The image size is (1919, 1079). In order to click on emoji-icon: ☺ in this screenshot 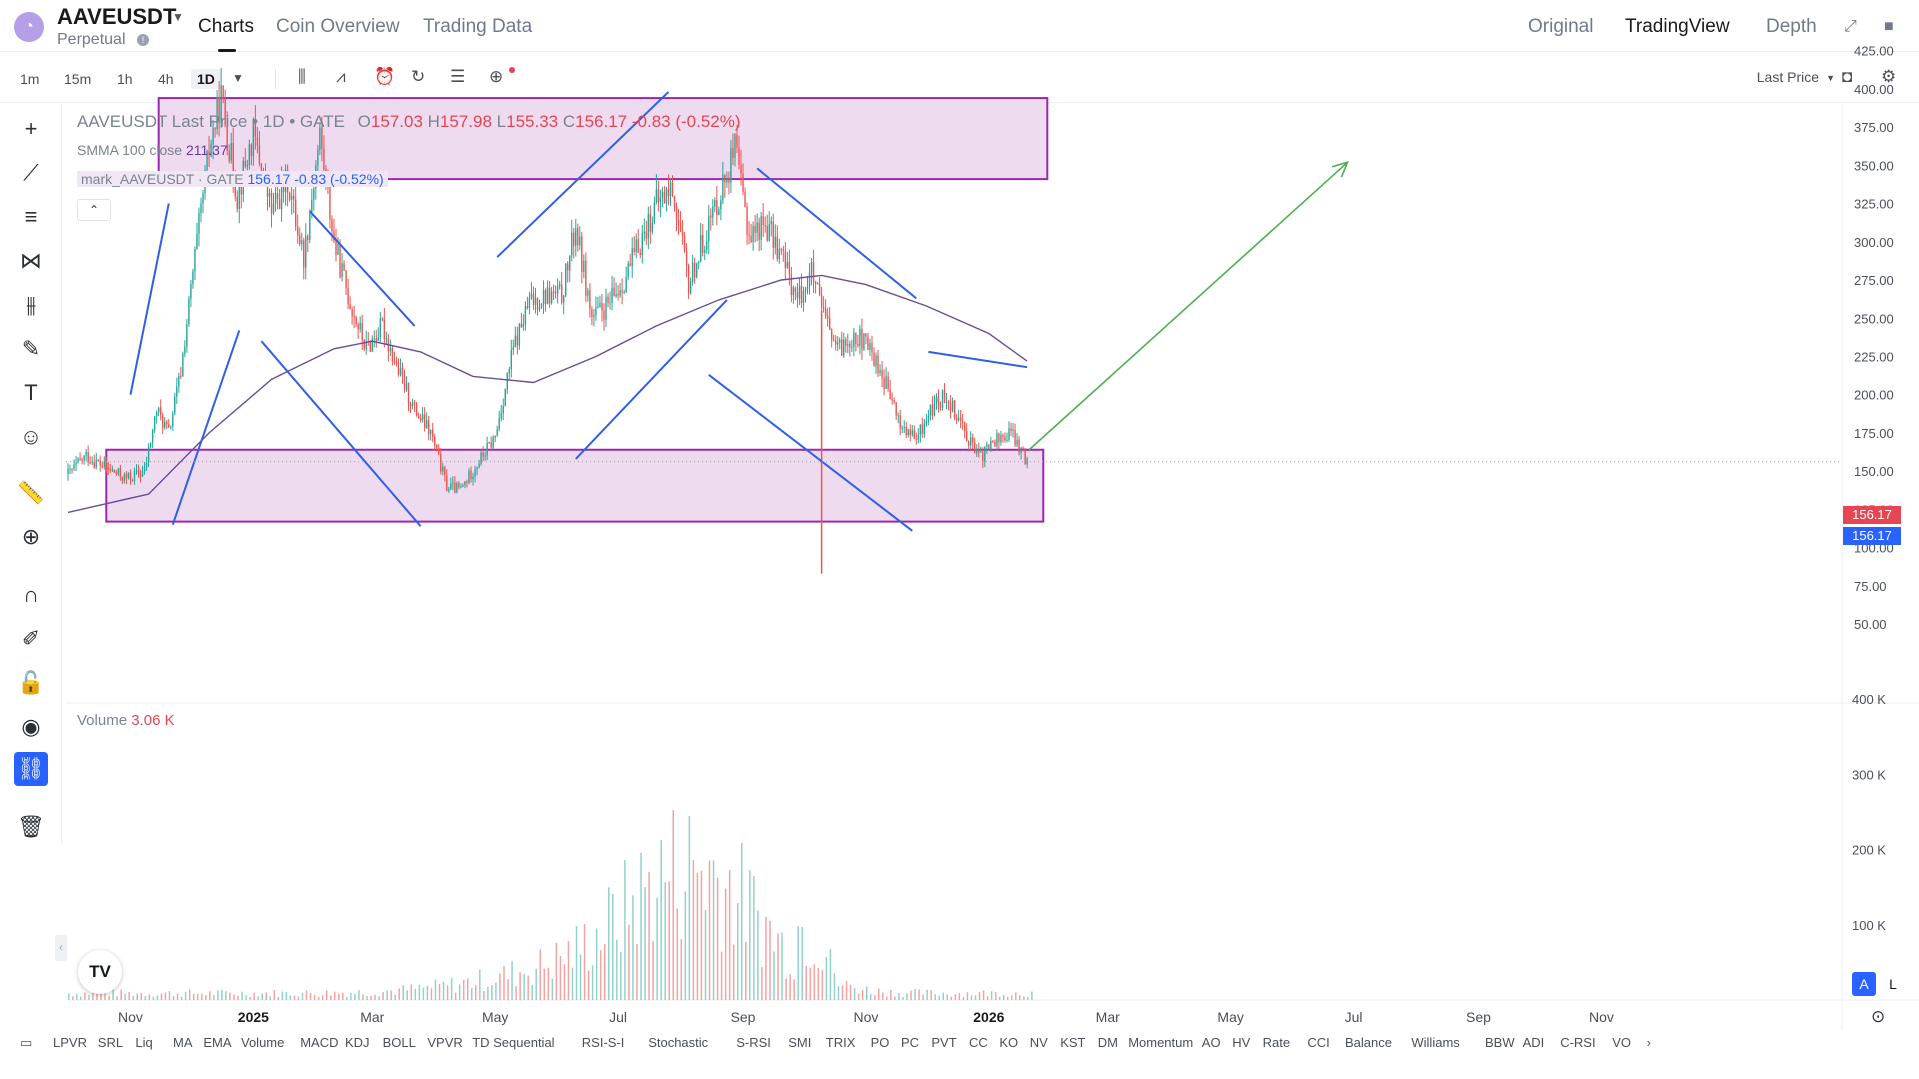, I will do `click(31, 436)`.